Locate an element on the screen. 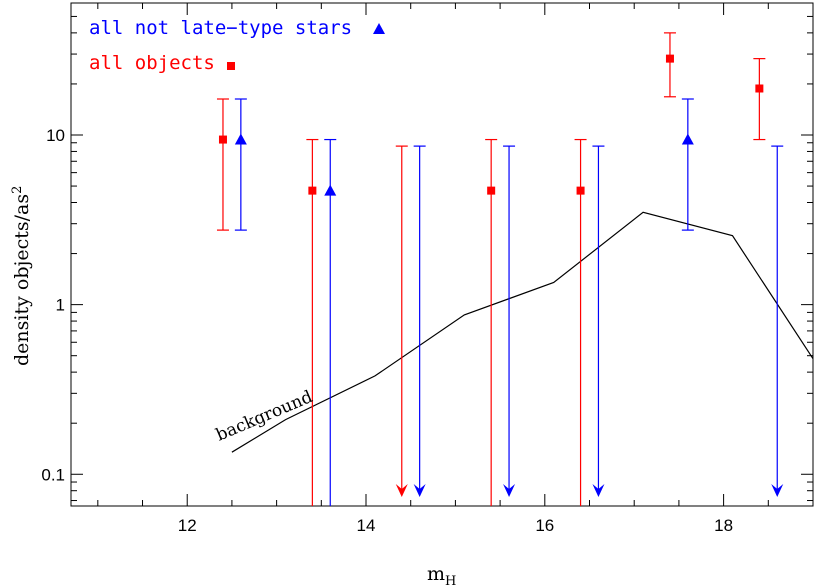 The width and height of the screenshot is (814, 587). y-axis-title: density objects/as2 is located at coordinates (21, 276).